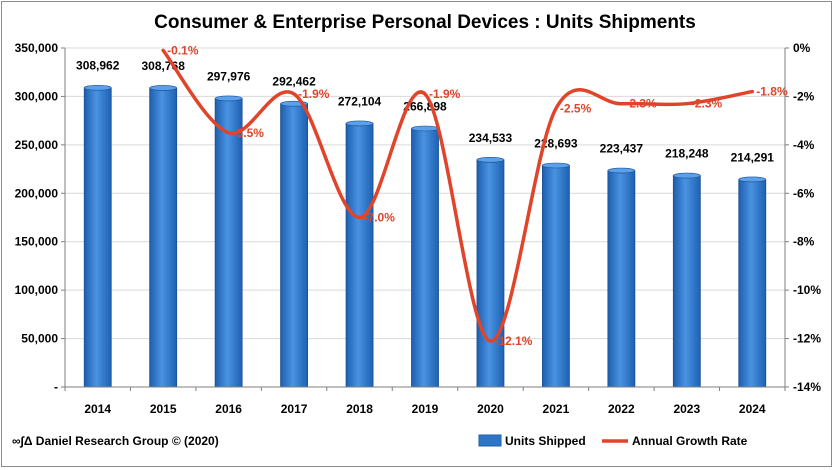  What do you see at coordinates (359, 409) in the screenshot?
I see `x-tick-label-2018: 2018` at bounding box center [359, 409].